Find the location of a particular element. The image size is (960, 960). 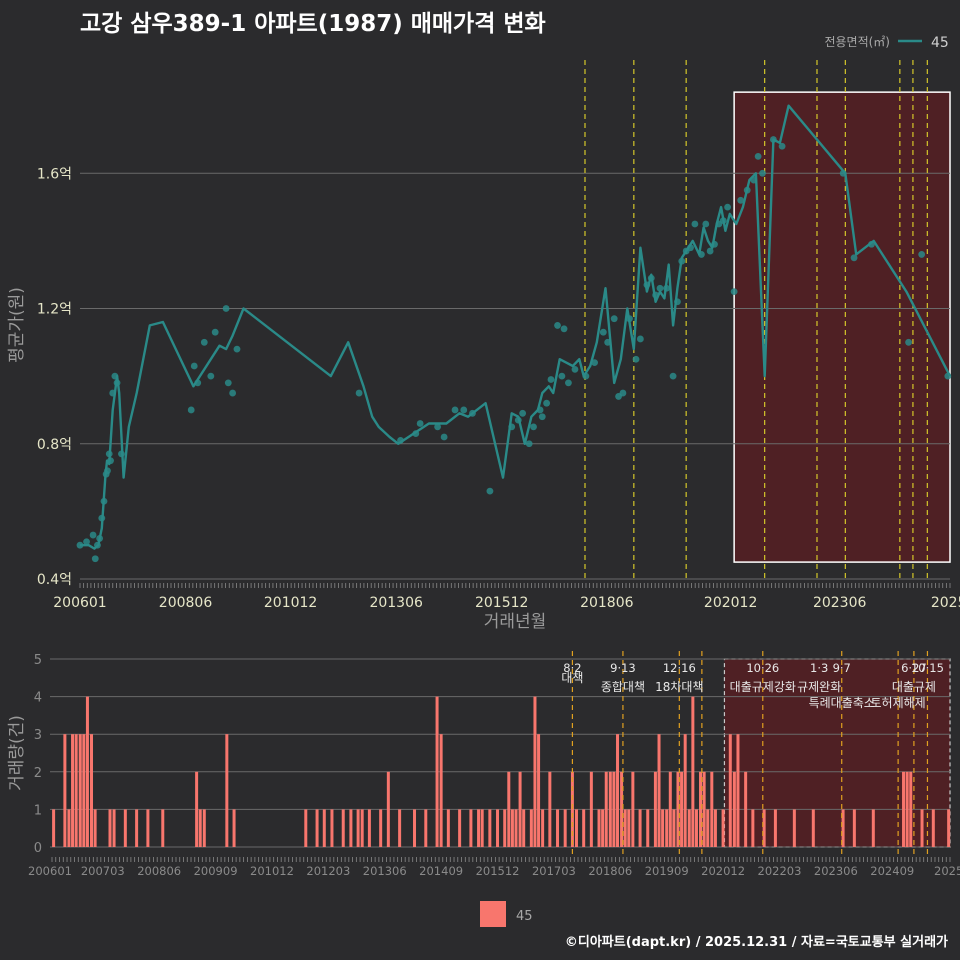

bar-x-tick-label: 200703 is located at coordinates (103, 871).